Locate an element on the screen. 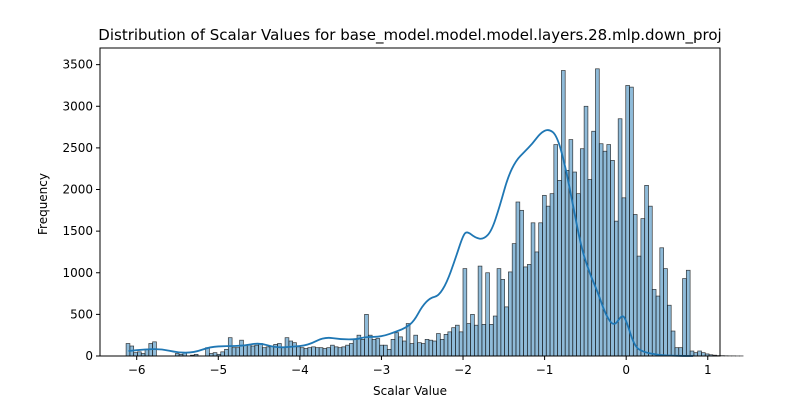 The width and height of the screenshot is (800, 400). y-tick-label: 500 is located at coordinates (81, 314).